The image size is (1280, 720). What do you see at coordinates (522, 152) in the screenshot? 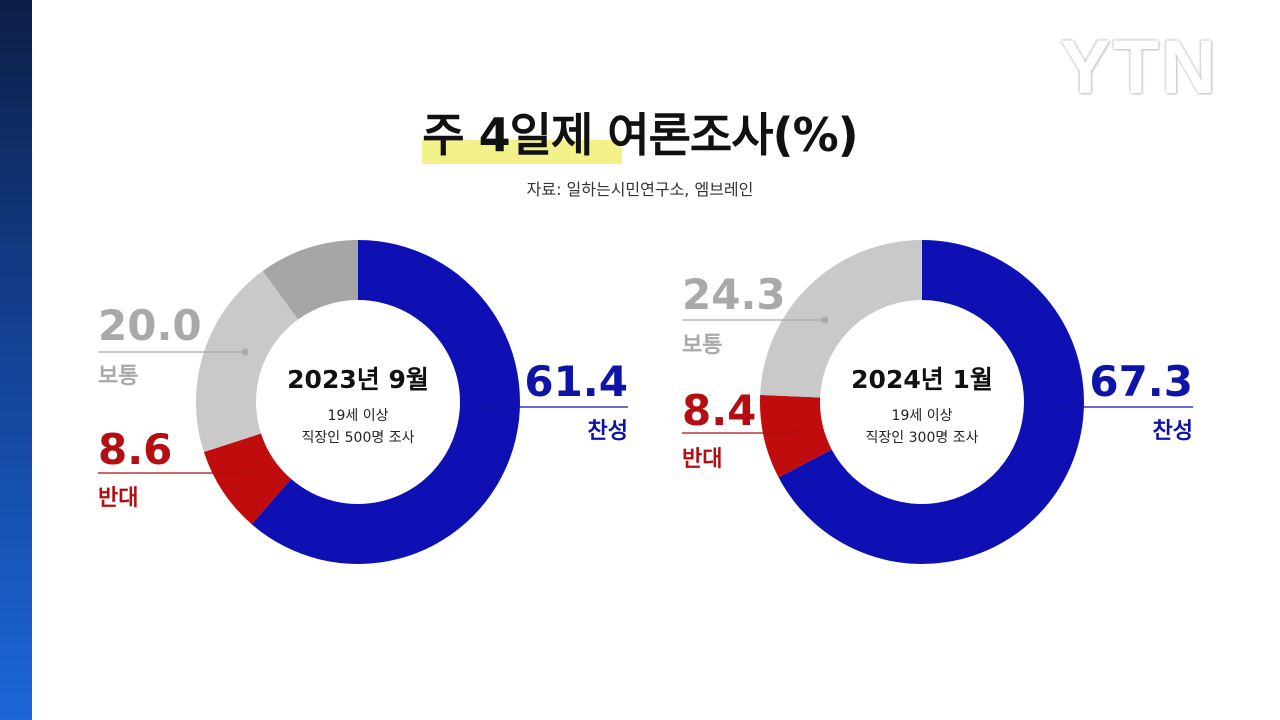
I see `title-highlight` at bounding box center [522, 152].